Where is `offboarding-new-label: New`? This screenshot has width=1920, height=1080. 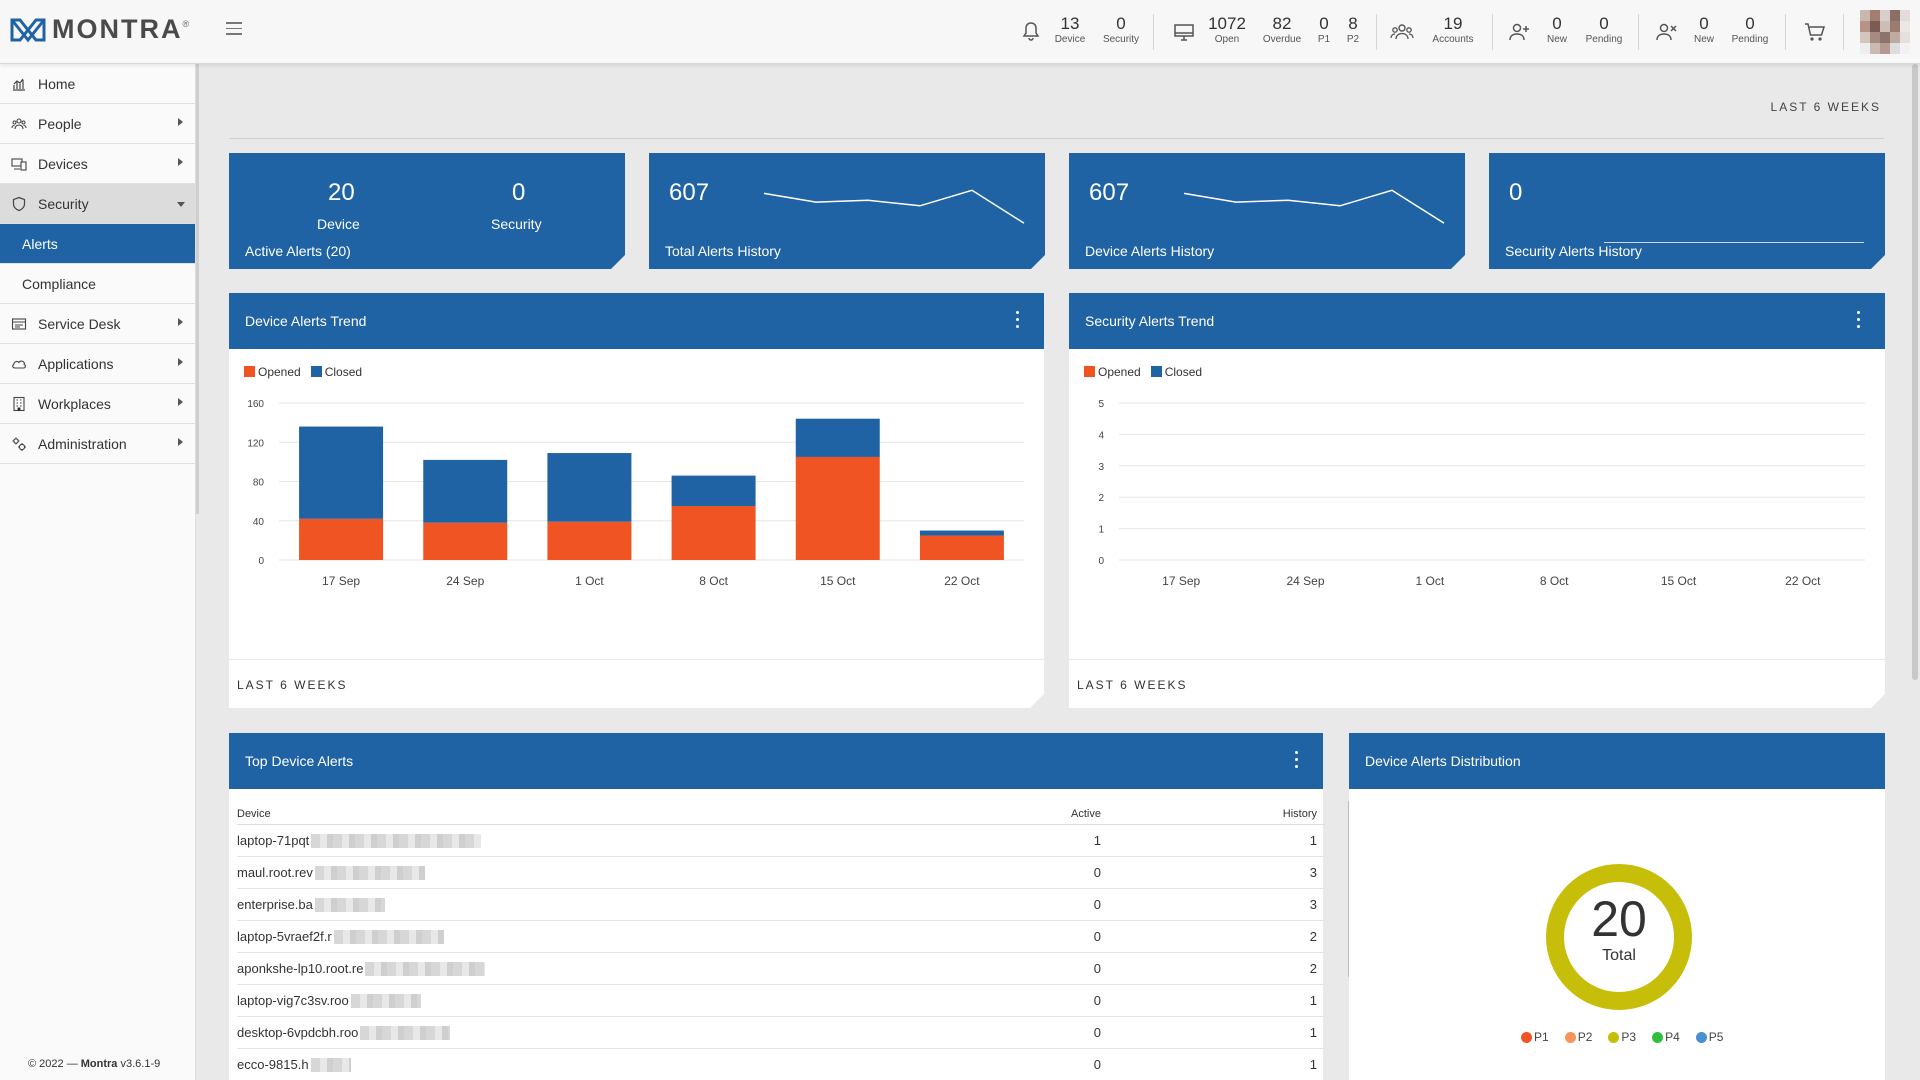 offboarding-new-label: New is located at coordinates (1703, 39).